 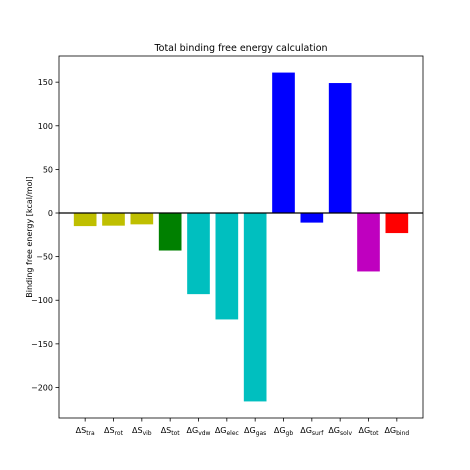 What do you see at coordinates (255, 431) in the screenshot?
I see `x-tick-label: ΔGgas` at bounding box center [255, 431].